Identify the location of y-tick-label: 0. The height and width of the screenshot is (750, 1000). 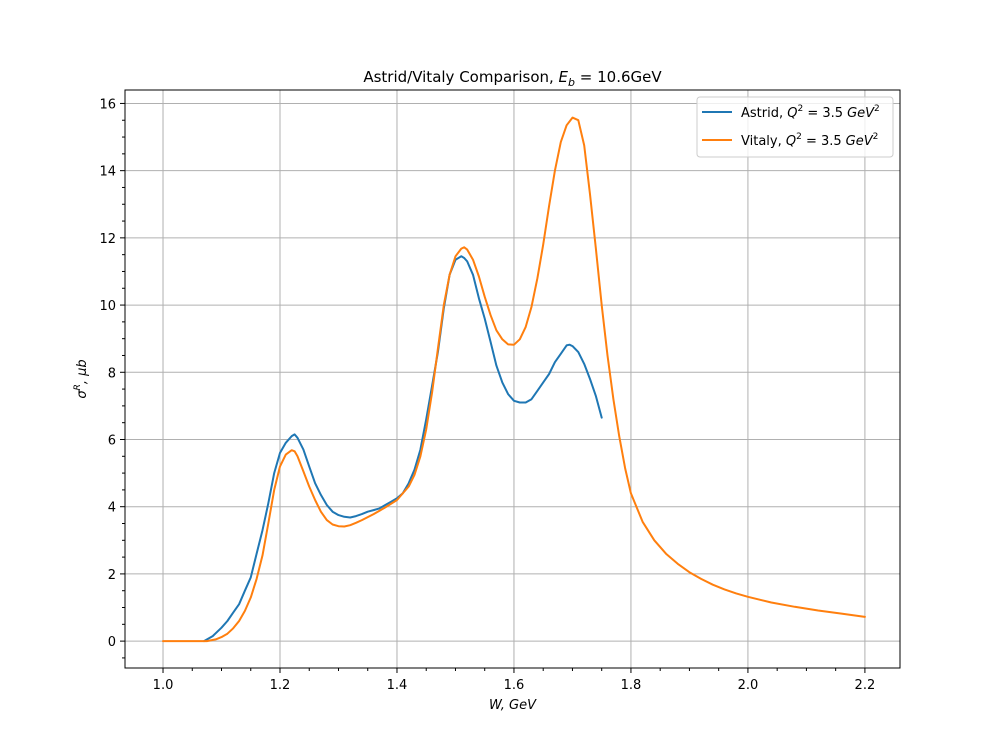
(112, 642).